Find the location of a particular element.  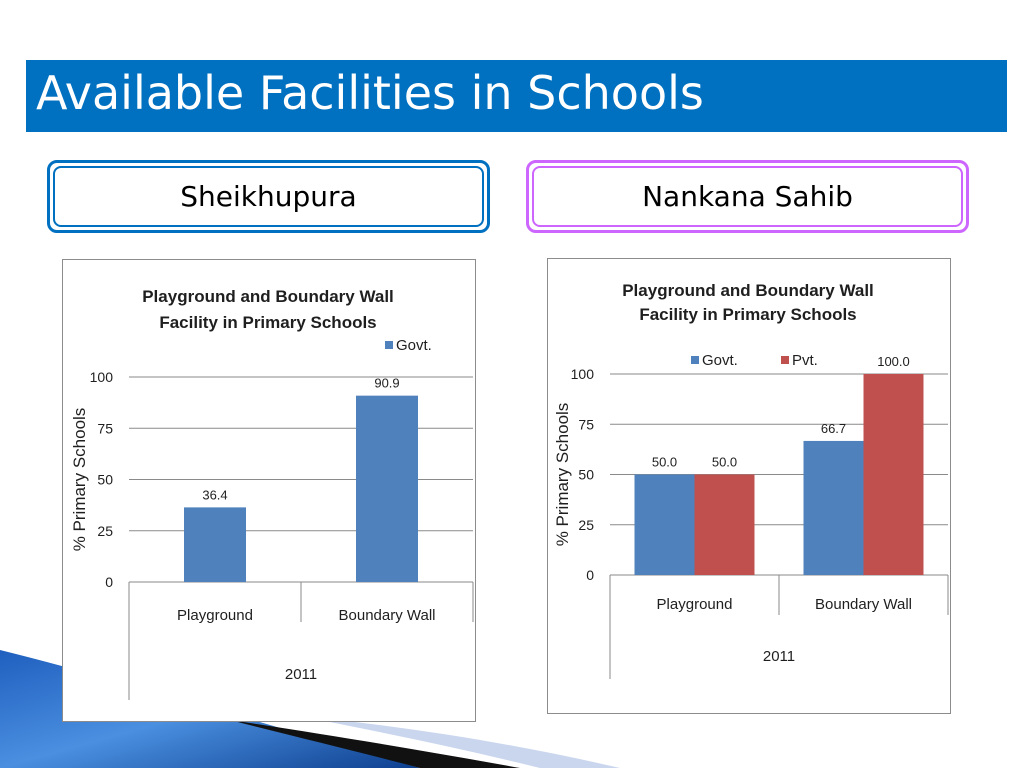

data-label: 36.4 is located at coordinates (214, 494).